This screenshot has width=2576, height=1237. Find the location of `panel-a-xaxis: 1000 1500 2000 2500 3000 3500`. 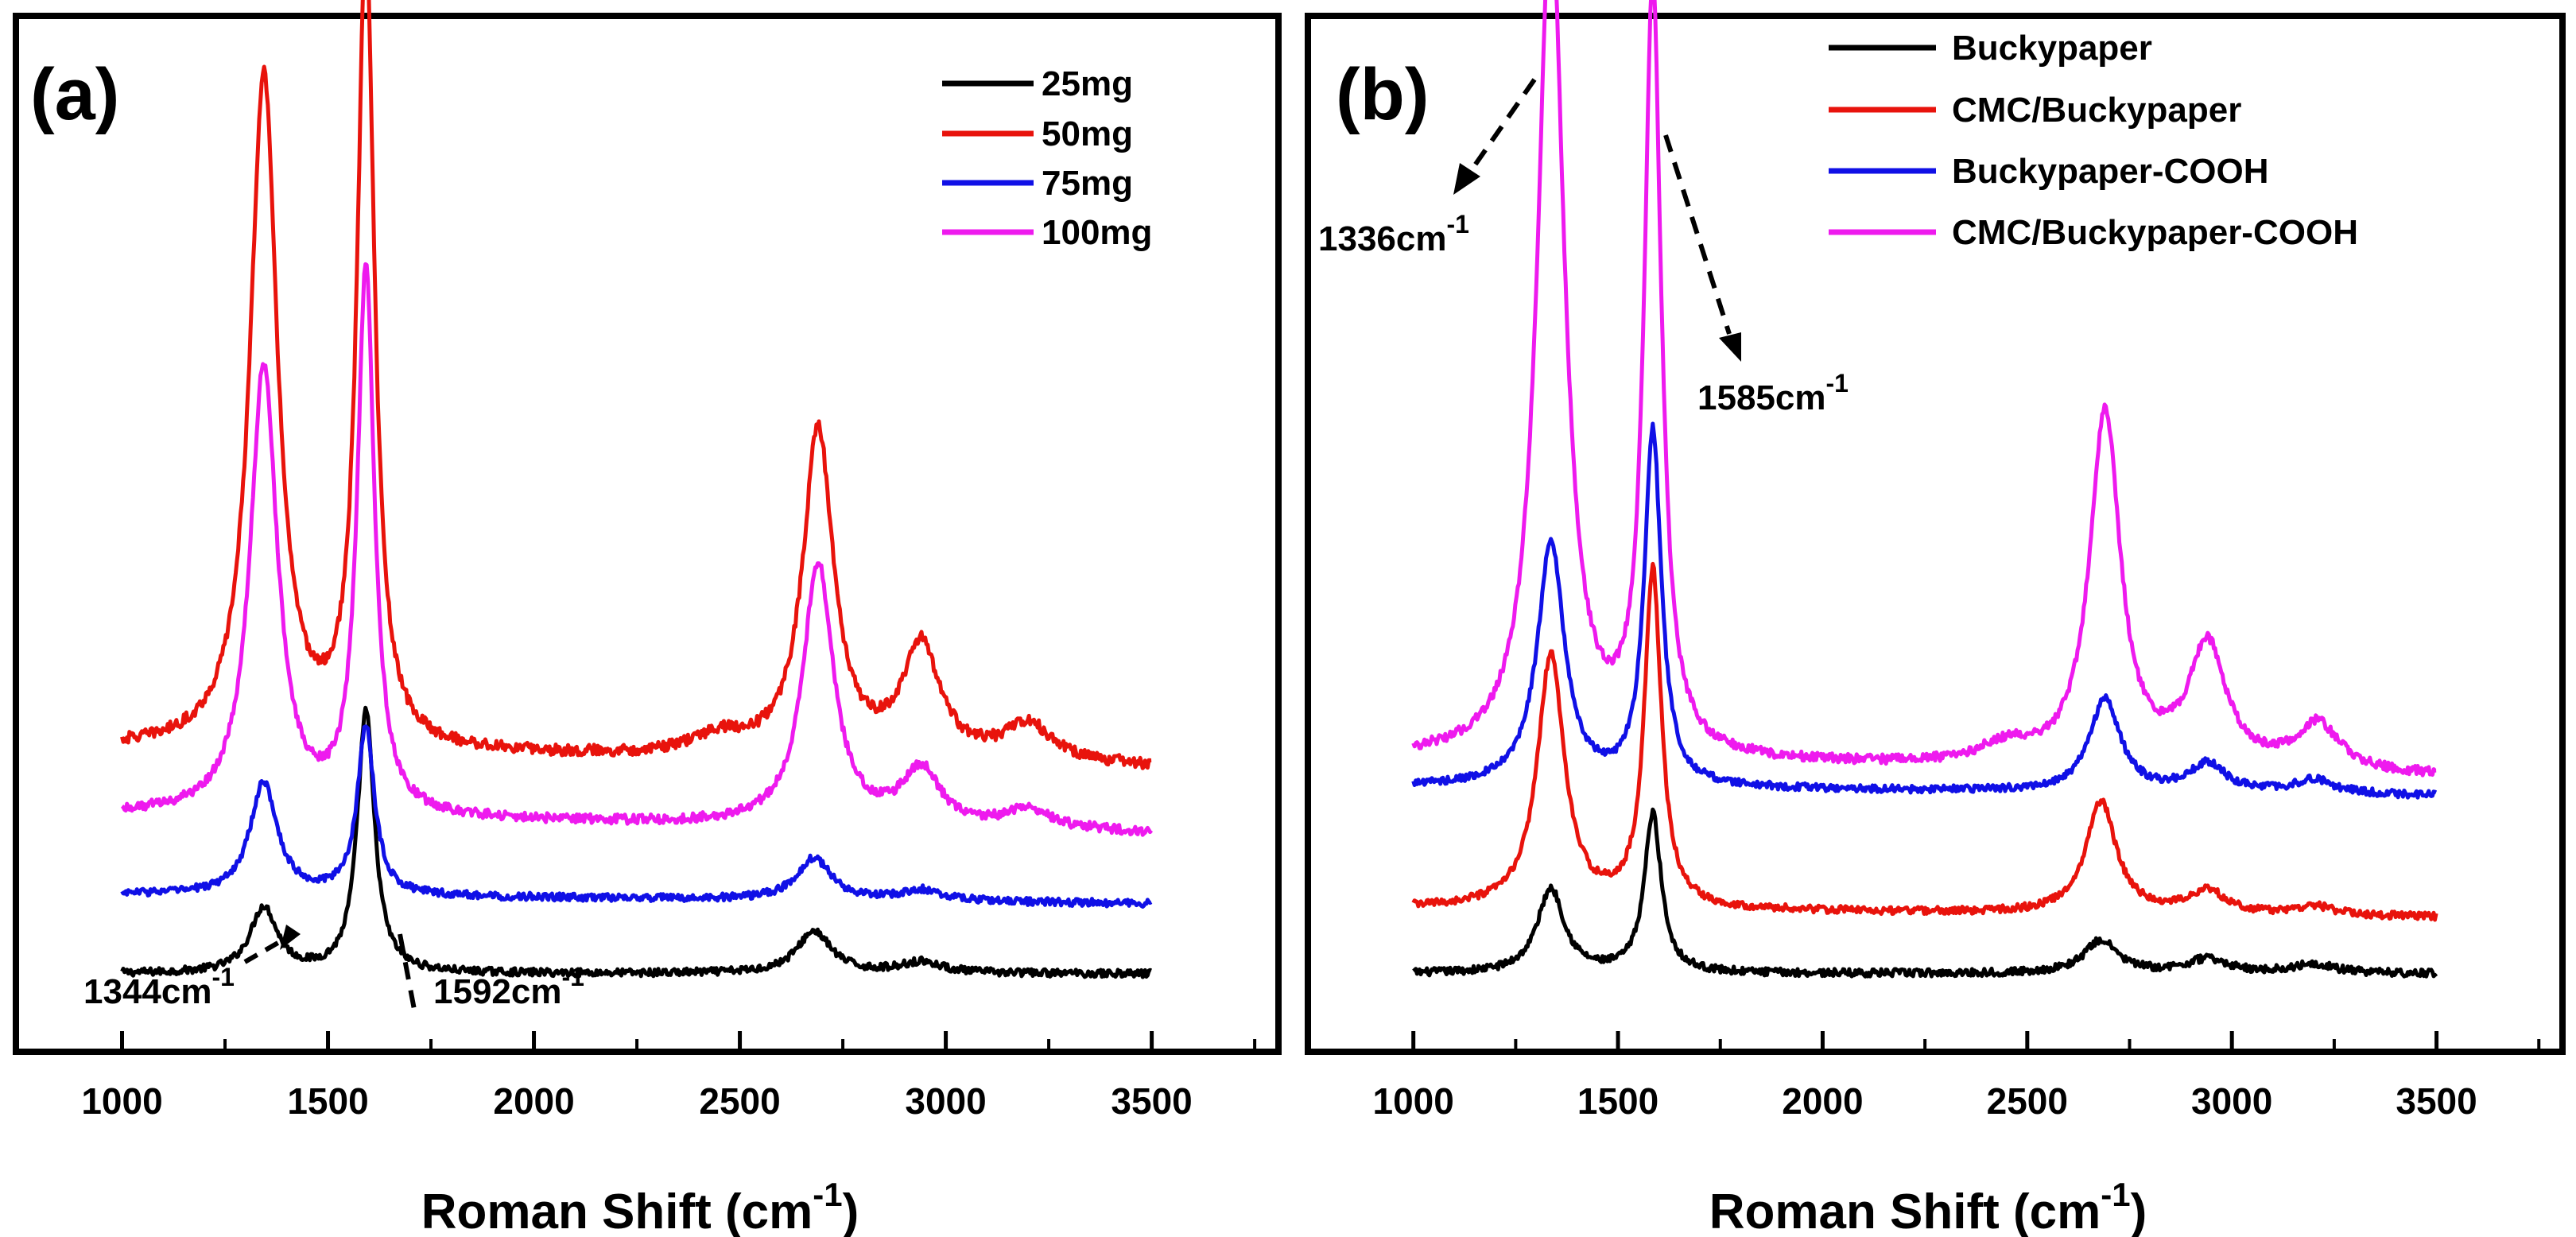

panel-a-xaxis: 1000 1500 2000 2500 3000 3500 is located at coordinates (669, 1076).